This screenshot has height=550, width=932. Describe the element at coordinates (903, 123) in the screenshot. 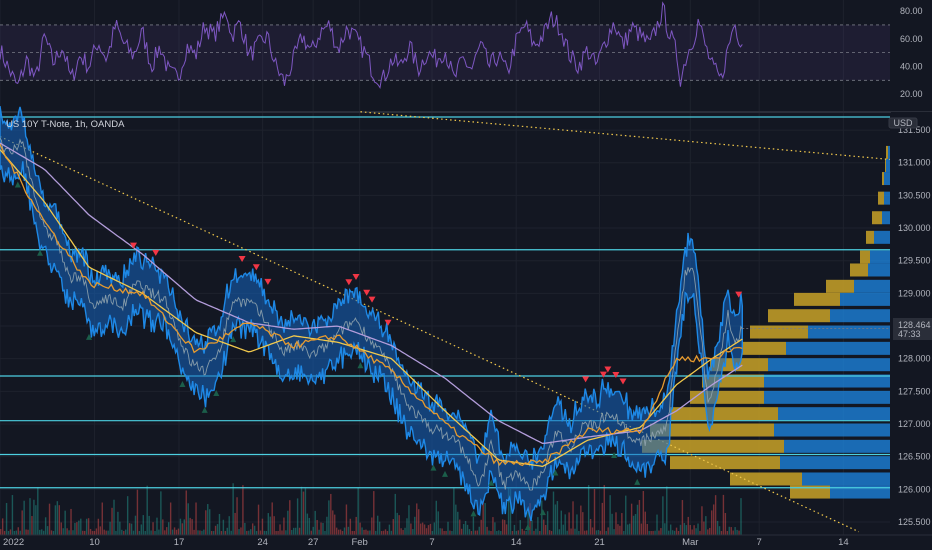

I see `currency-button: USD` at that location.